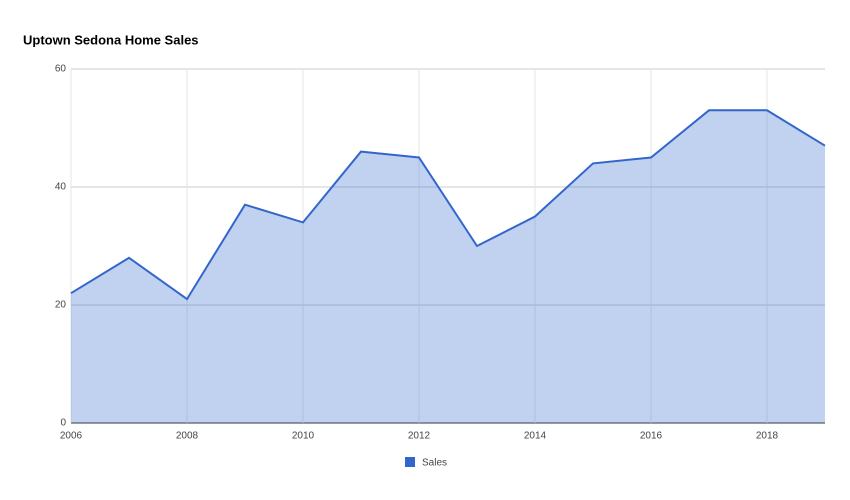 The height and width of the screenshot is (500, 850). Describe the element at coordinates (111, 39) in the screenshot. I see `chart-title: Uptown Sedona Home Sales` at that location.